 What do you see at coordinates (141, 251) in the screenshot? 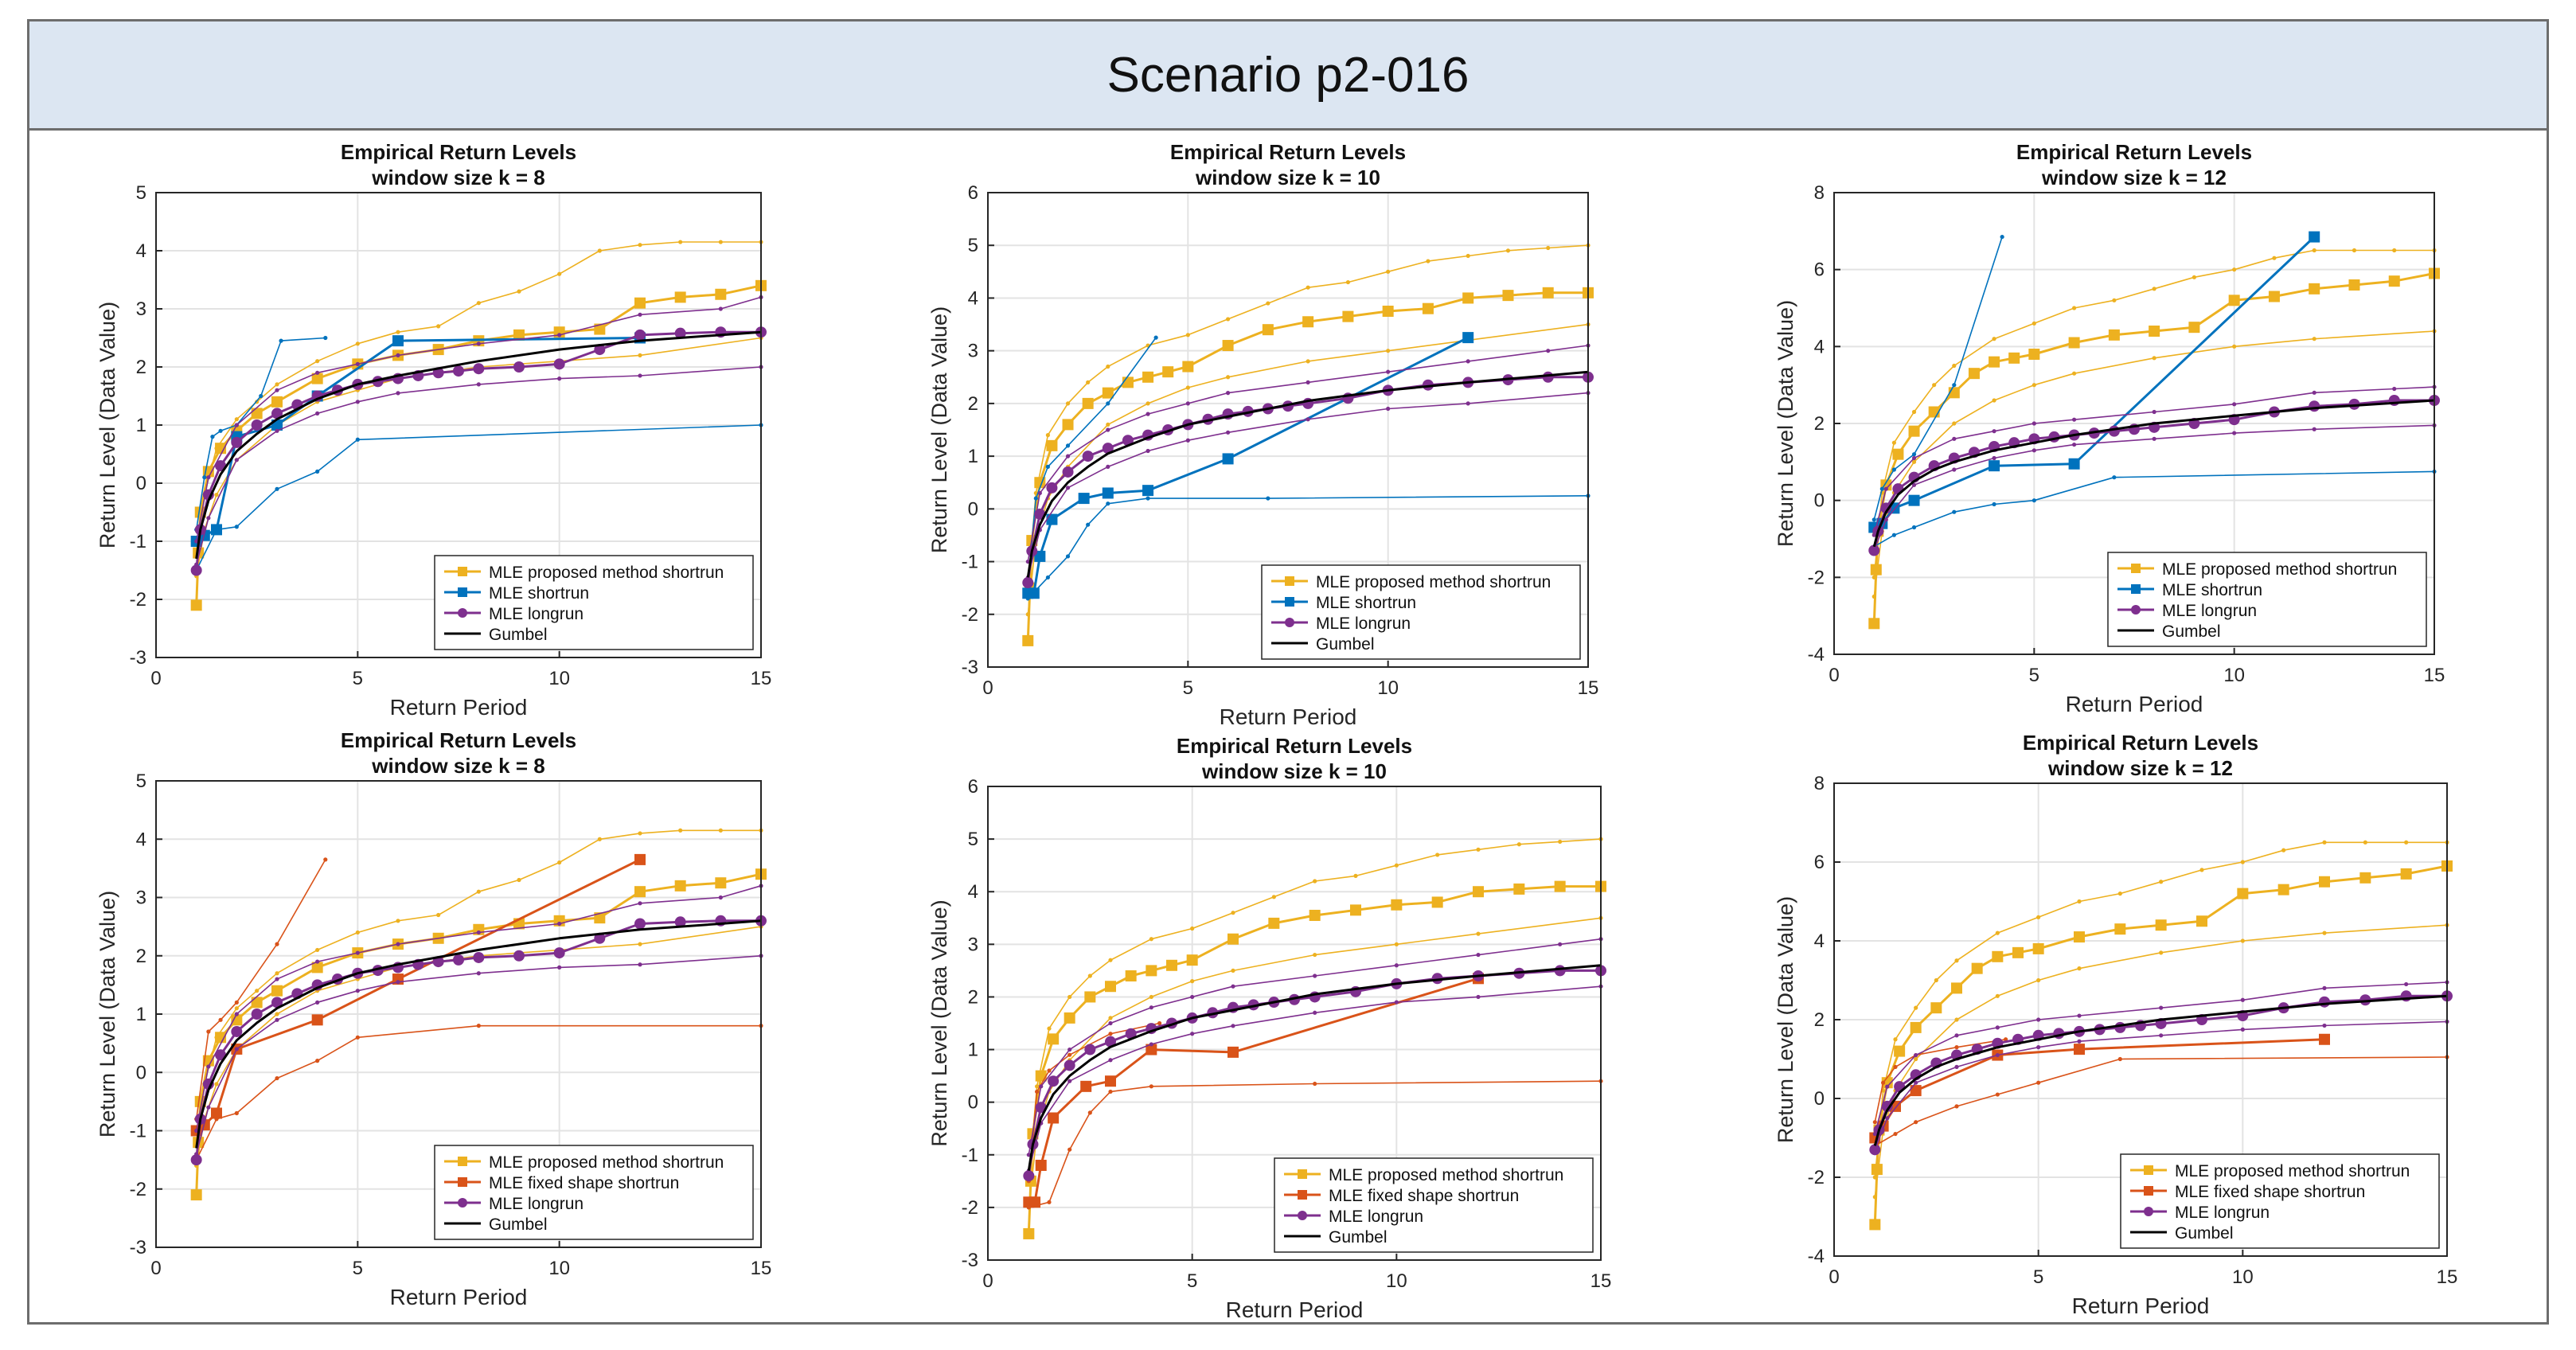
I see `y-tick-label: 4` at bounding box center [141, 251].